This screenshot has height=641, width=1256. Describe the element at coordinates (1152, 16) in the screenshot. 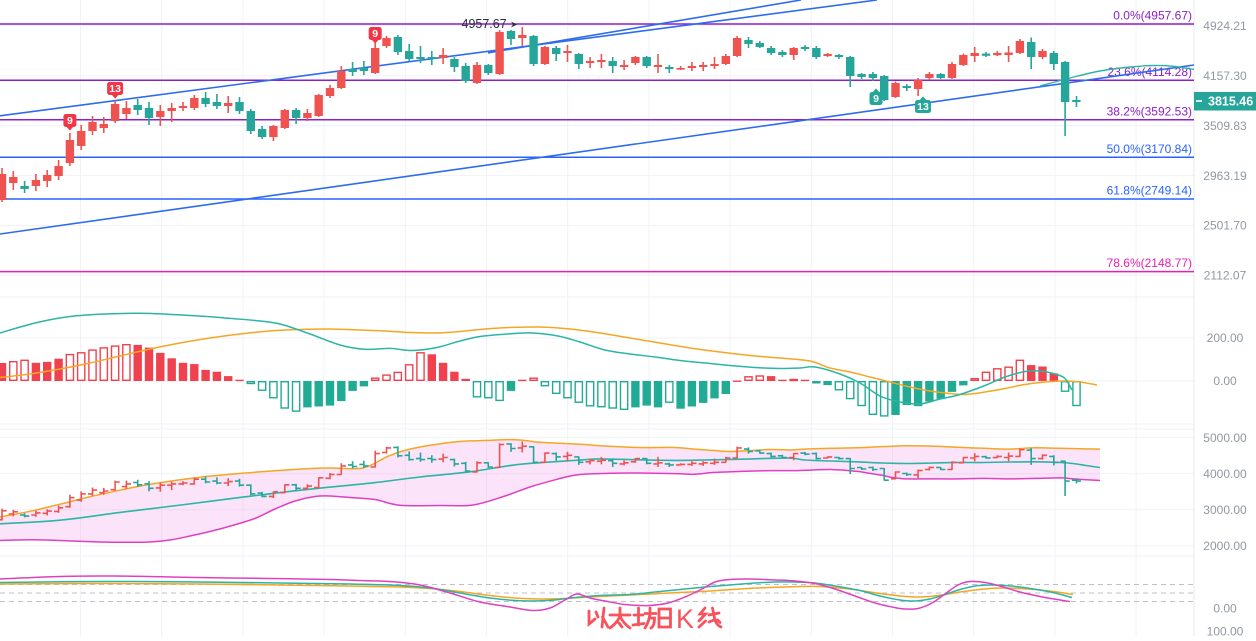

I see `svg-text: 0.0%(4957.67)` at that location.